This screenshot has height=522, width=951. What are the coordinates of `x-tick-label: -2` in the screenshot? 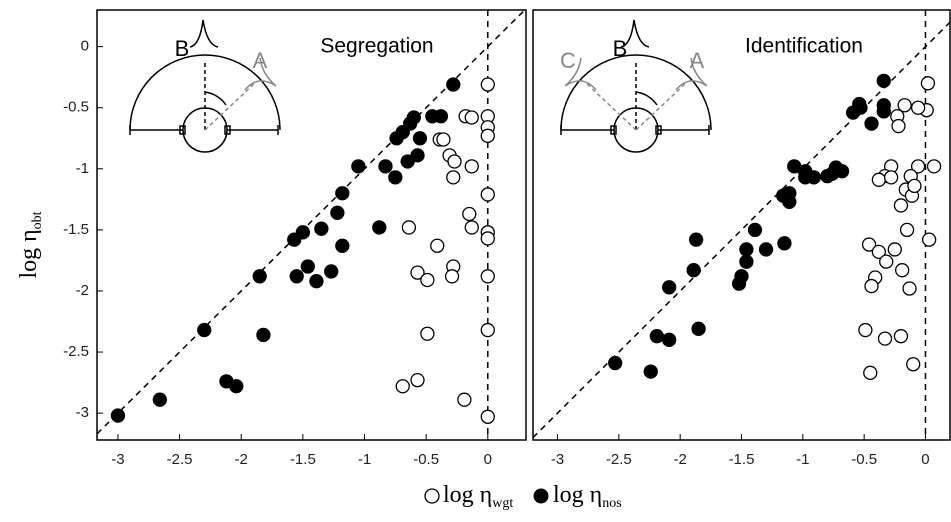 It's located at (241, 459).